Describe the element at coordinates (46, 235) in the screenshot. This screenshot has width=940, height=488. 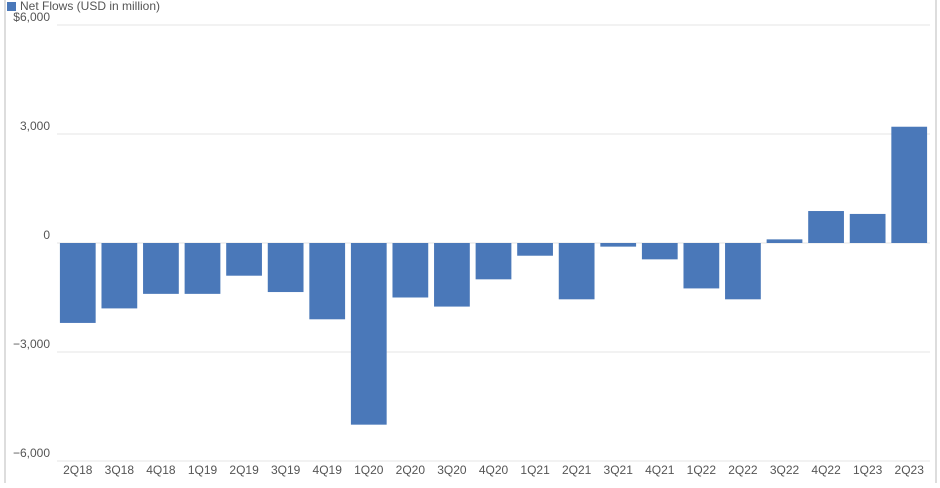
I see `y-tick-label: 0` at that location.